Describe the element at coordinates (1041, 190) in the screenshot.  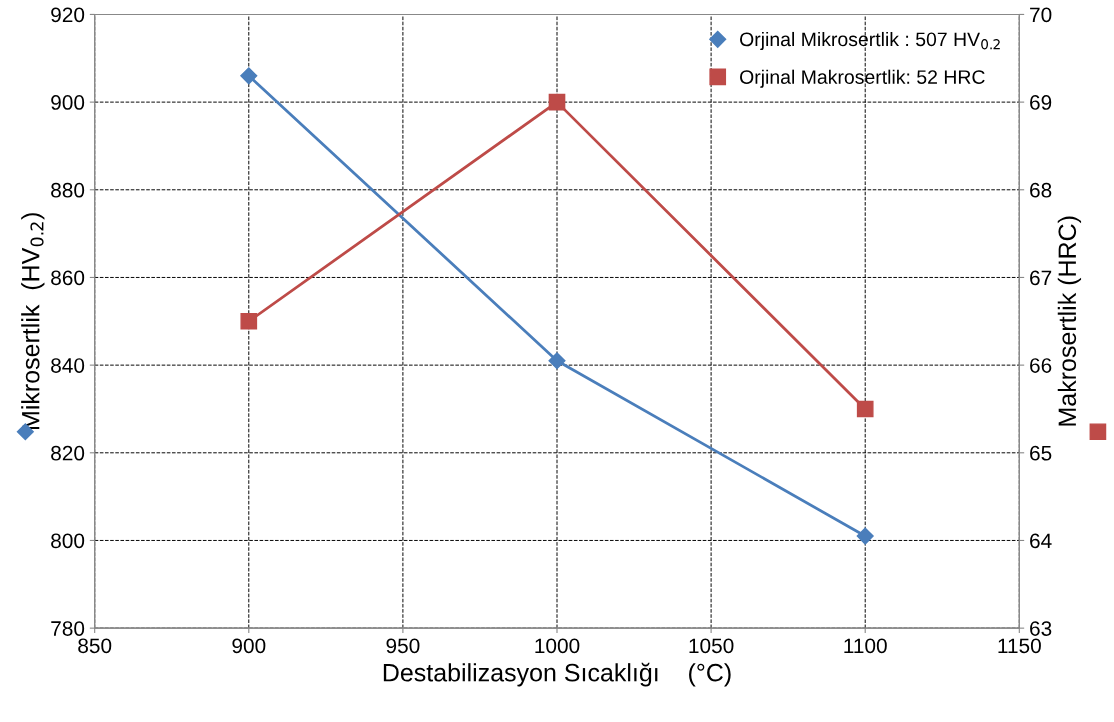
I see `y2-tick-label: 68` at that location.